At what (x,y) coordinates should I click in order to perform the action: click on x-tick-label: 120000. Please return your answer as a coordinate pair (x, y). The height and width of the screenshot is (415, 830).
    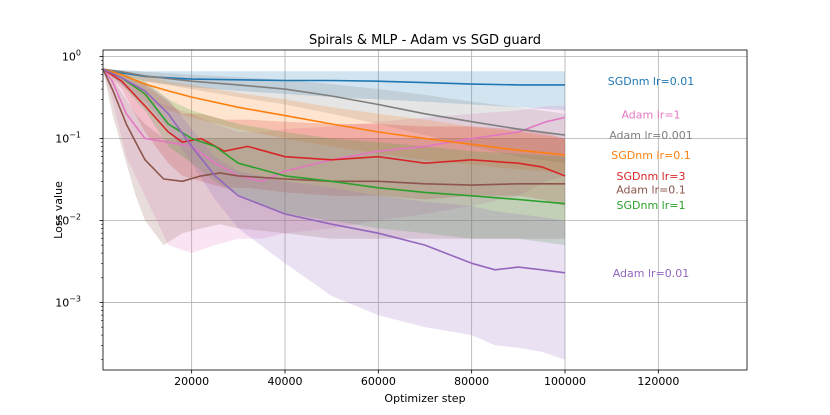
    Looking at the image, I should click on (658, 381).